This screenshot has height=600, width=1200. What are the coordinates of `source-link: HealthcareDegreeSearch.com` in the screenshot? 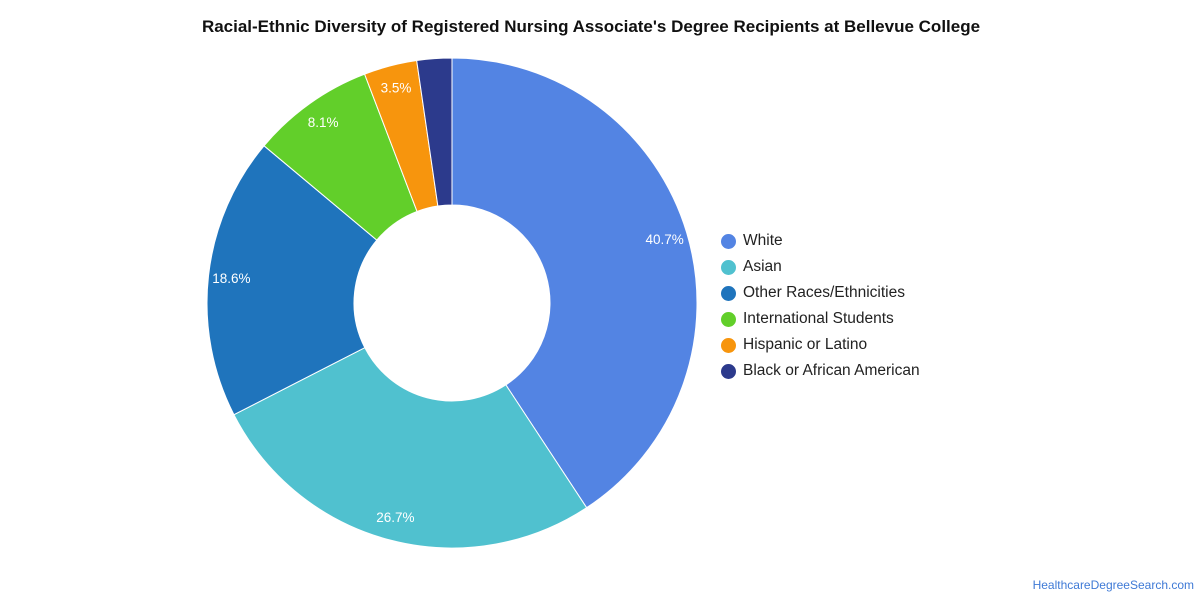 It's located at (1113, 585).